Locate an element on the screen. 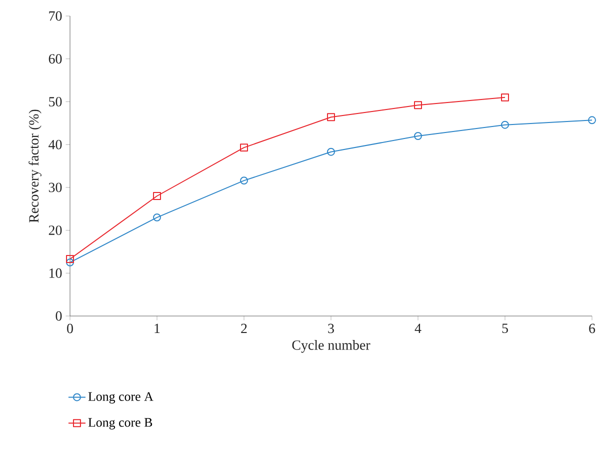 The image size is (597, 460). y-tick-label: 70 is located at coordinates (55, 16).